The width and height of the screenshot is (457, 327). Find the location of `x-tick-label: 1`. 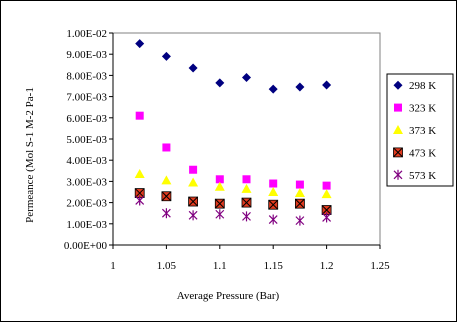

x-tick-label: 1 is located at coordinates (113, 266).